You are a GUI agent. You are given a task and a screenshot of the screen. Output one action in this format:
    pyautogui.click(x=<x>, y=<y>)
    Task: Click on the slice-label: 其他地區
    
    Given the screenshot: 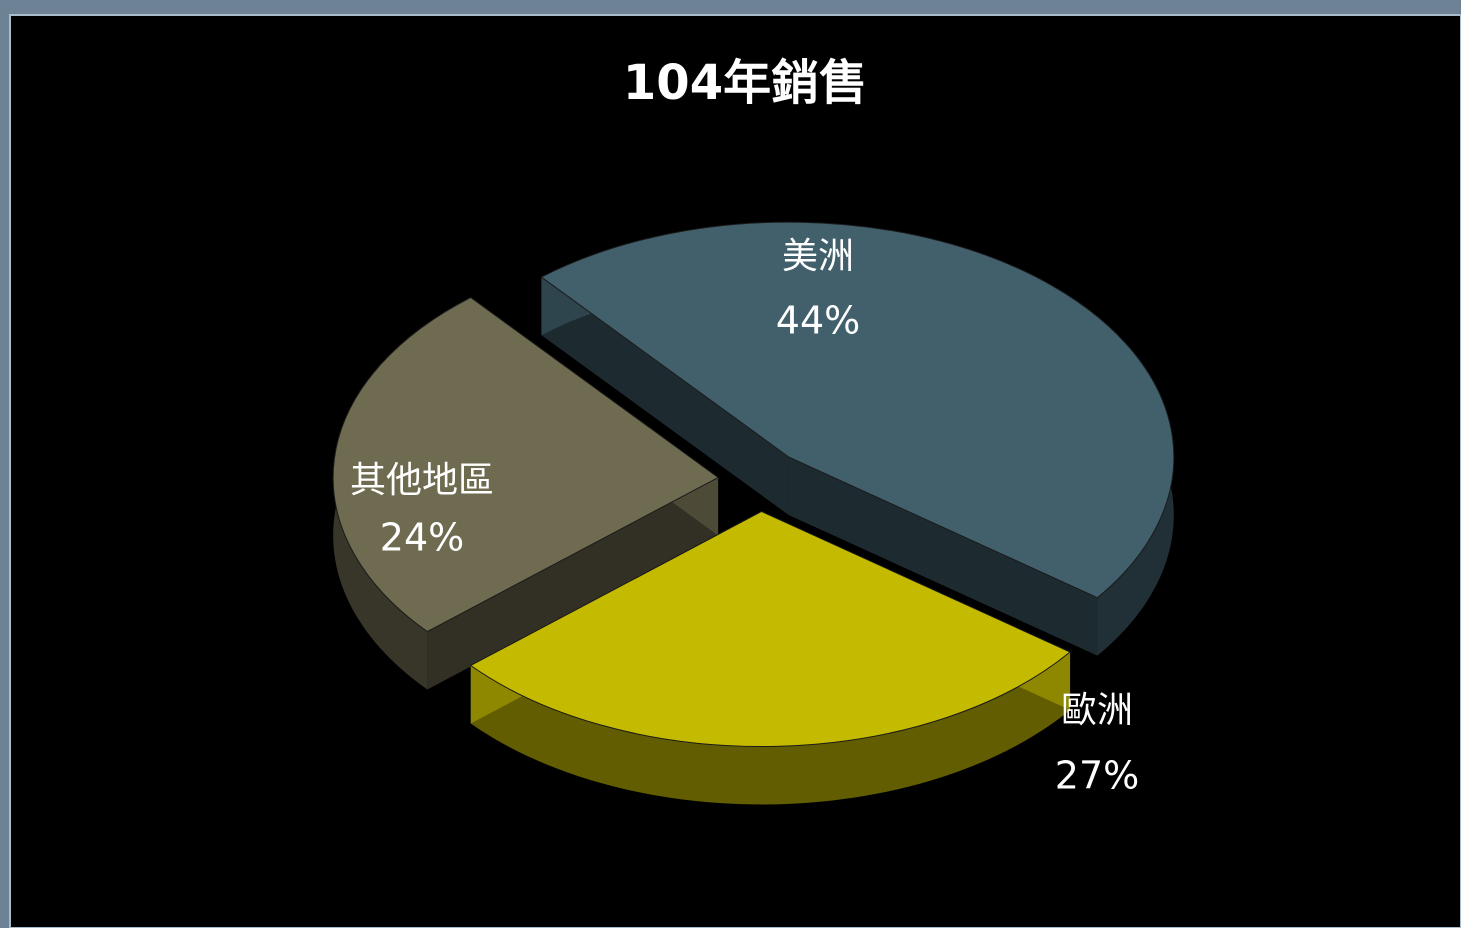 What is the action you would take?
    pyautogui.click(x=422, y=480)
    